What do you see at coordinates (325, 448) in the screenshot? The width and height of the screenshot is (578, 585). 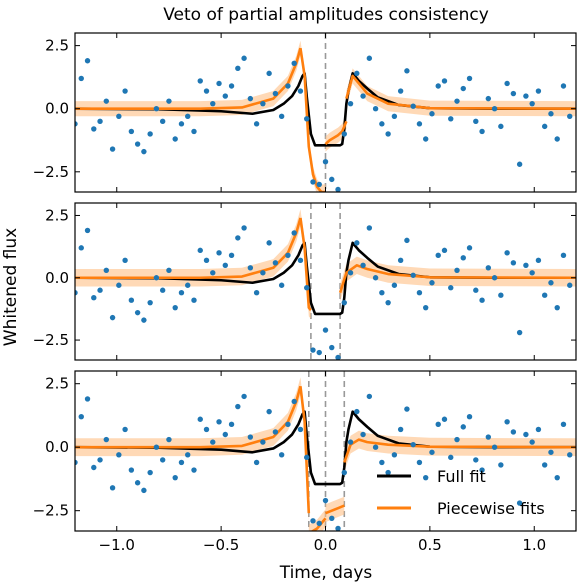 I see `full-fit-line` at bounding box center [325, 448].